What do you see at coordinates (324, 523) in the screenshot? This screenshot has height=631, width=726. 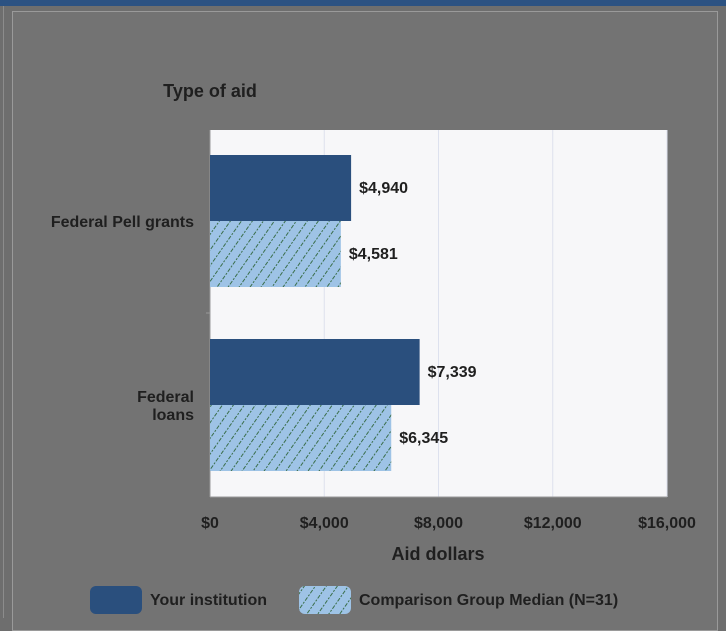 I see `x-tick-label: $4,000` at bounding box center [324, 523].